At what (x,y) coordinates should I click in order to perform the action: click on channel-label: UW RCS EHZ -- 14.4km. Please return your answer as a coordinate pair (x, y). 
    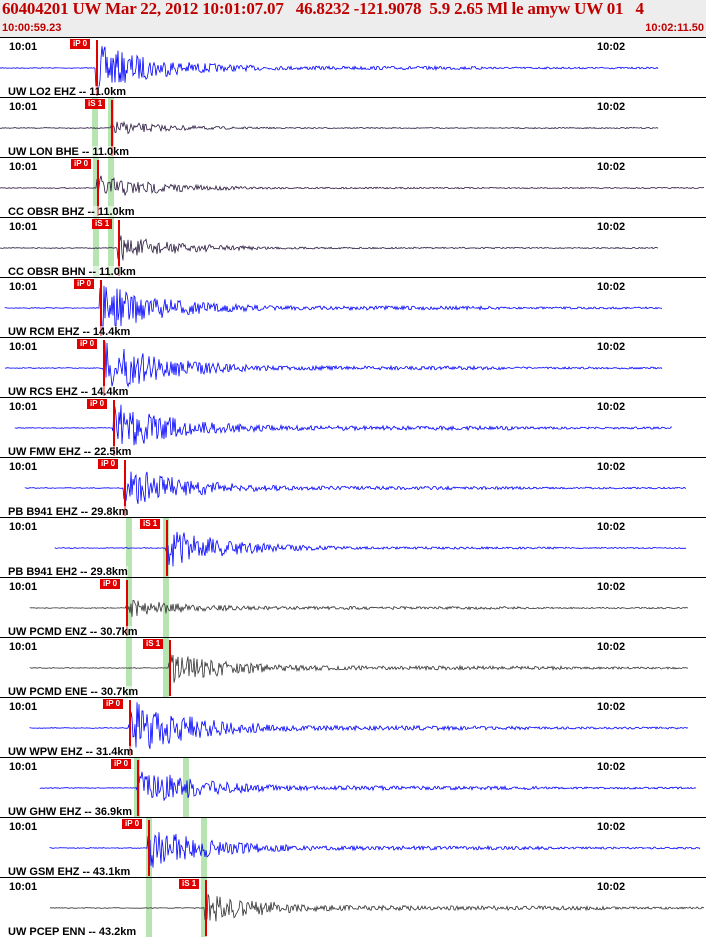
    Looking at the image, I should click on (68, 391).